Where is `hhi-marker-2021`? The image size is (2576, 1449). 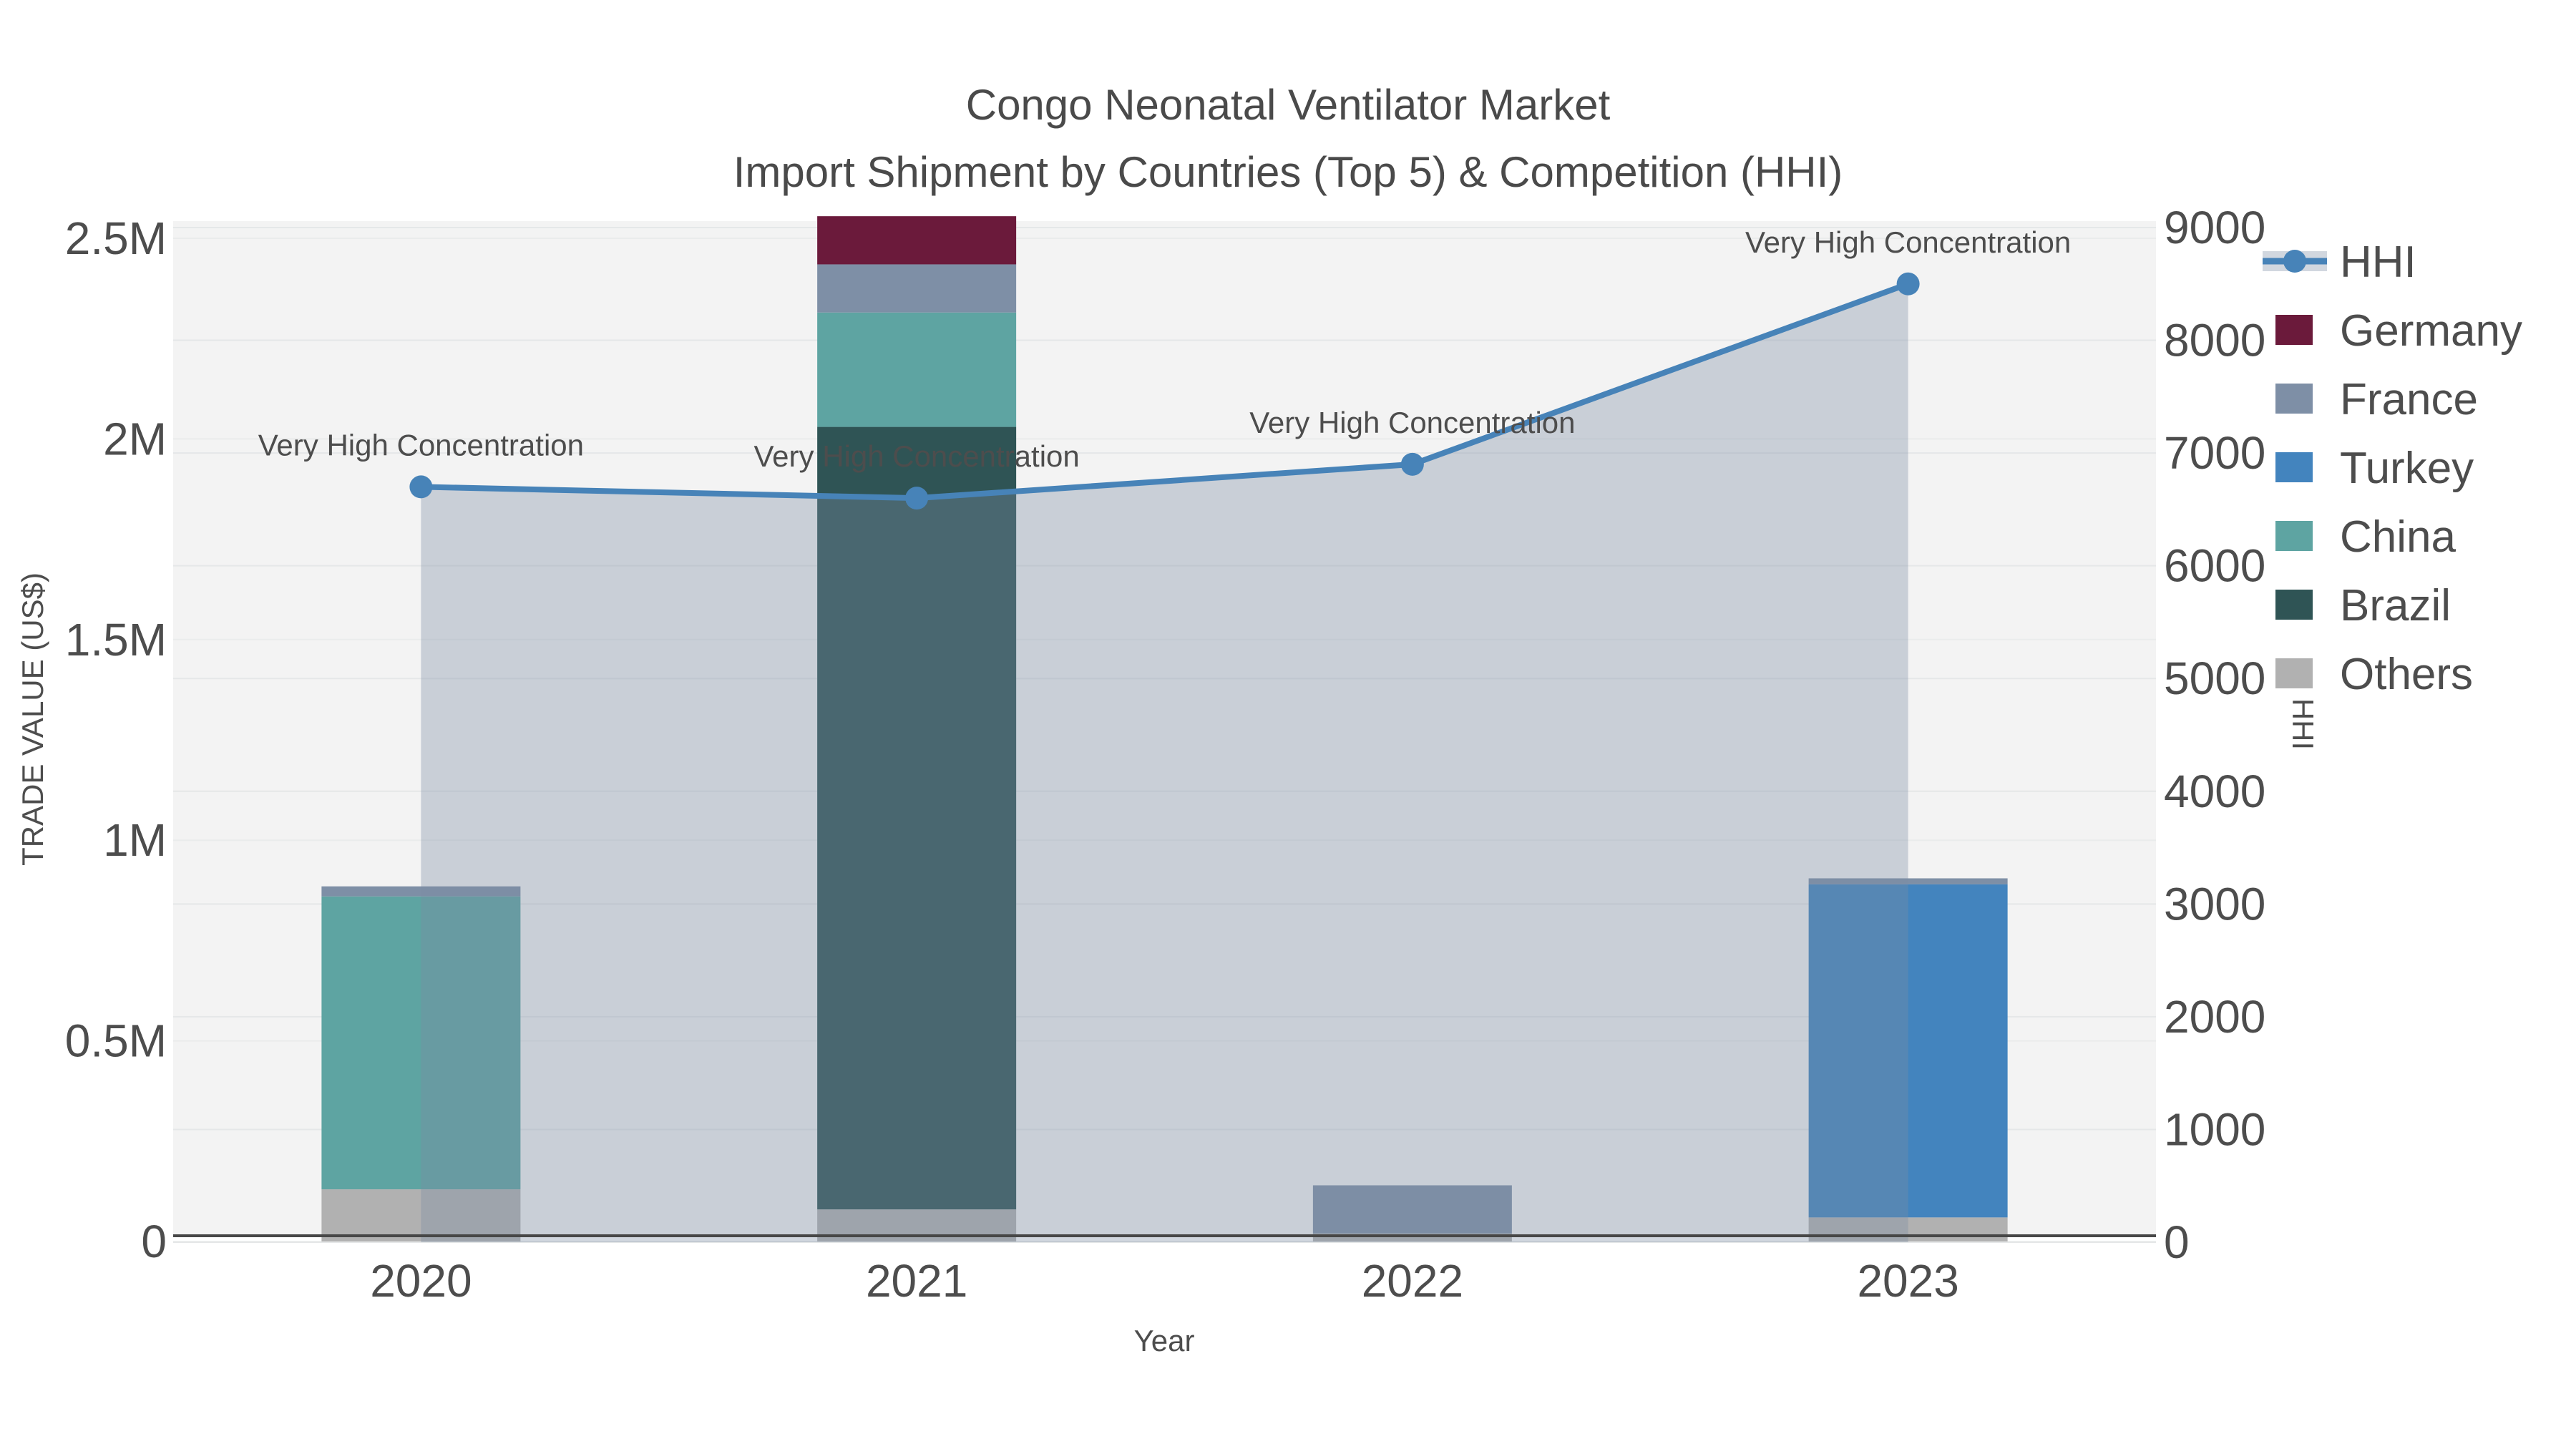 hhi-marker-2021 is located at coordinates (917, 498).